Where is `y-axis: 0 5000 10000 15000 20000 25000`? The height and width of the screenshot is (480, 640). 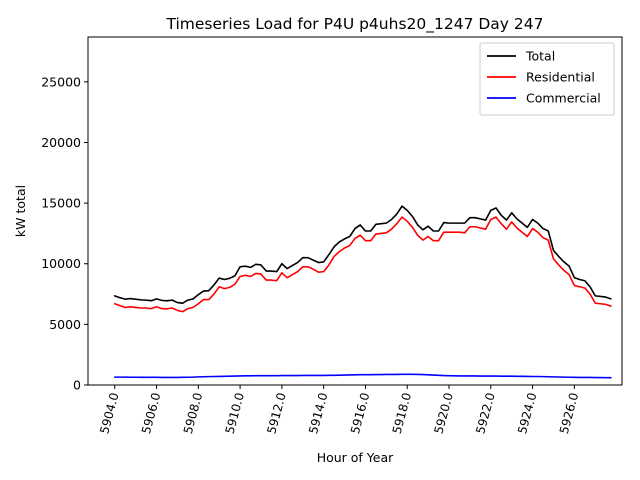 y-axis: 0 5000 10000 15000 20000 25000 is located at coordinates (64, 233).